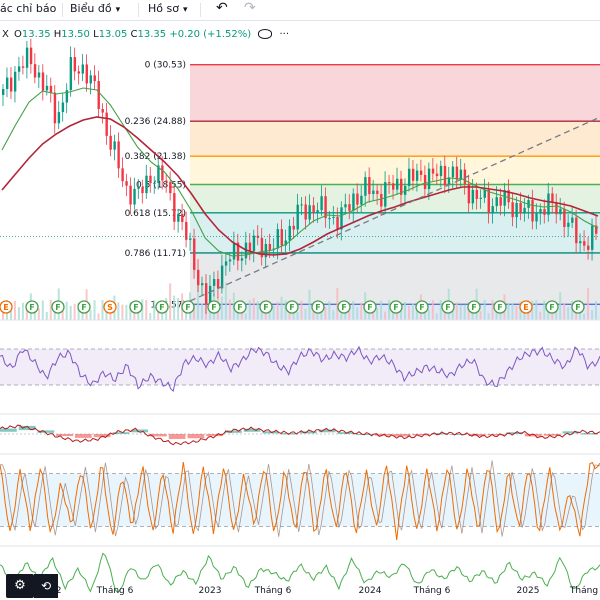 This screenshot has width=600, height=600. I want to click on profile-menu-button: Hồ sơ ▾, so click(168, 10).